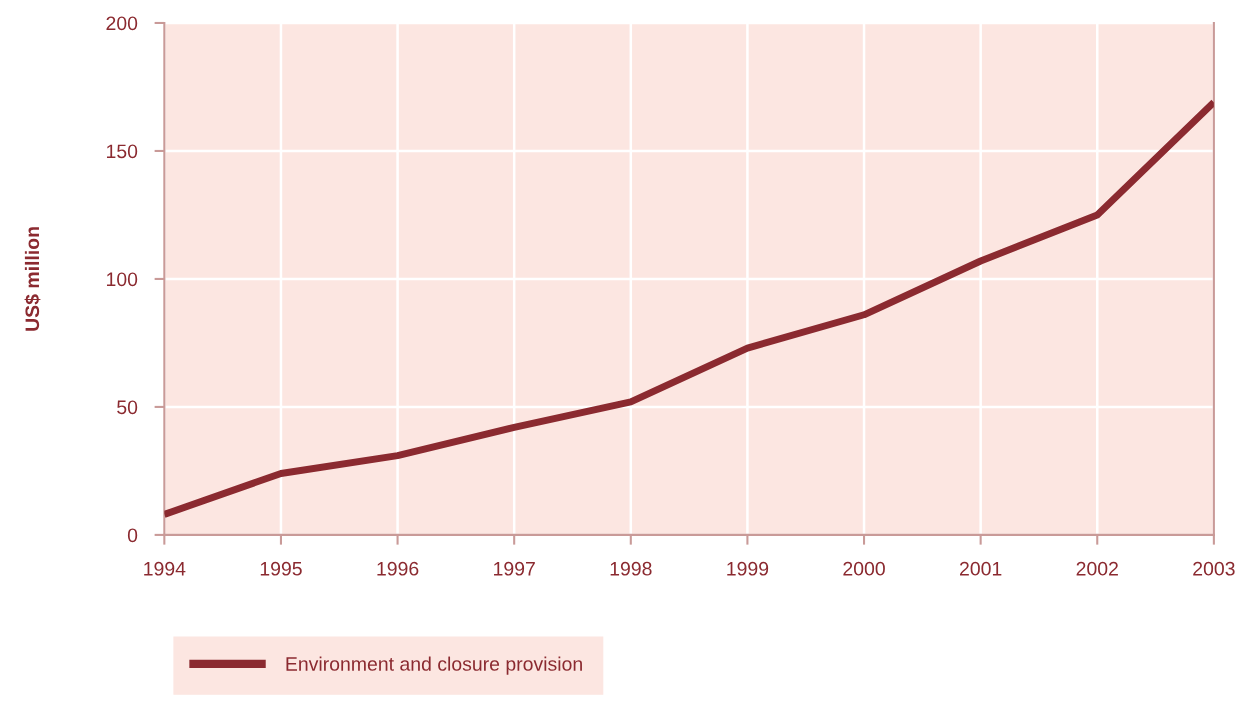 The height and width of the screenshot is (718, 1245). I want to click on x-tick-label: 2001, so click(981, 568).